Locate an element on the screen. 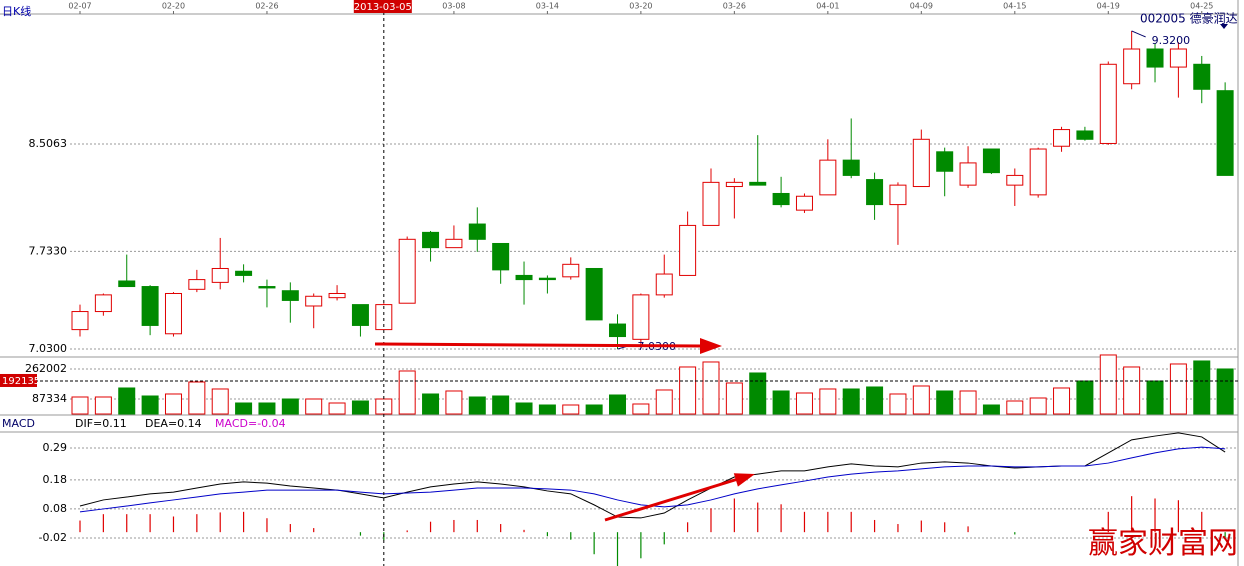 The height and width of the screenshot is (566, 1244). cursor-date-box is located at coordinates (382, 6).